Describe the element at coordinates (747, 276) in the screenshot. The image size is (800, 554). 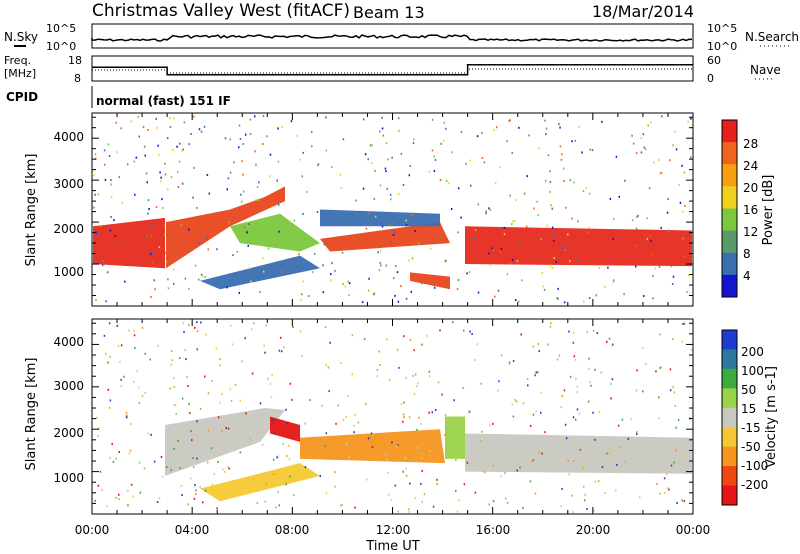
I see `power-cb-tick-4: 4` at that location.